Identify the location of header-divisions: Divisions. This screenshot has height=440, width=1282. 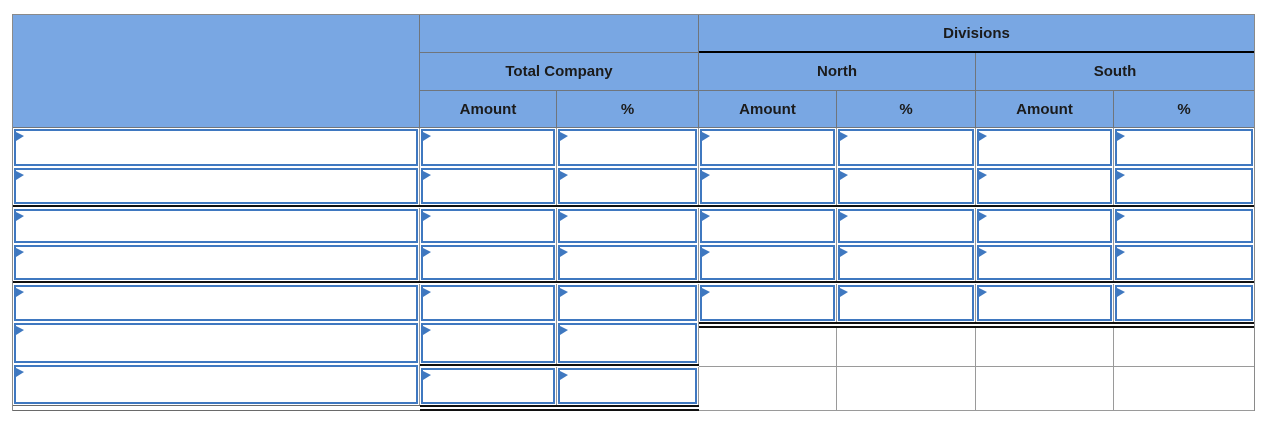
(976, 34).